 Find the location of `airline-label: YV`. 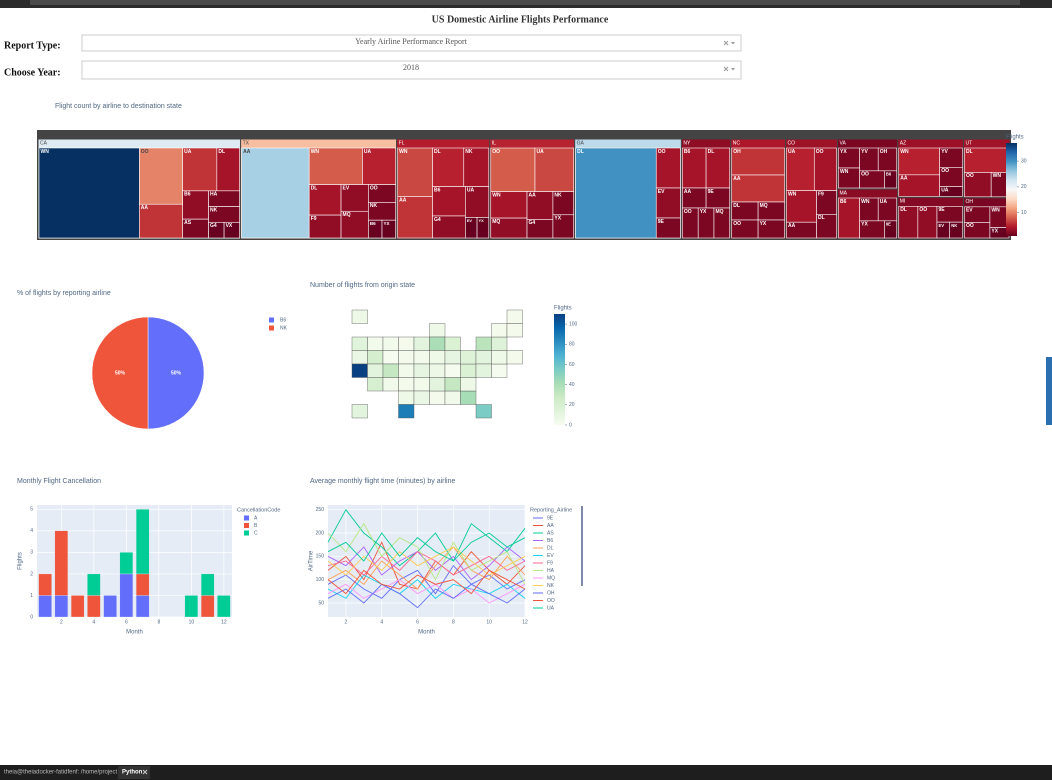

airline-label: YV is located at coordinates (864, 152).